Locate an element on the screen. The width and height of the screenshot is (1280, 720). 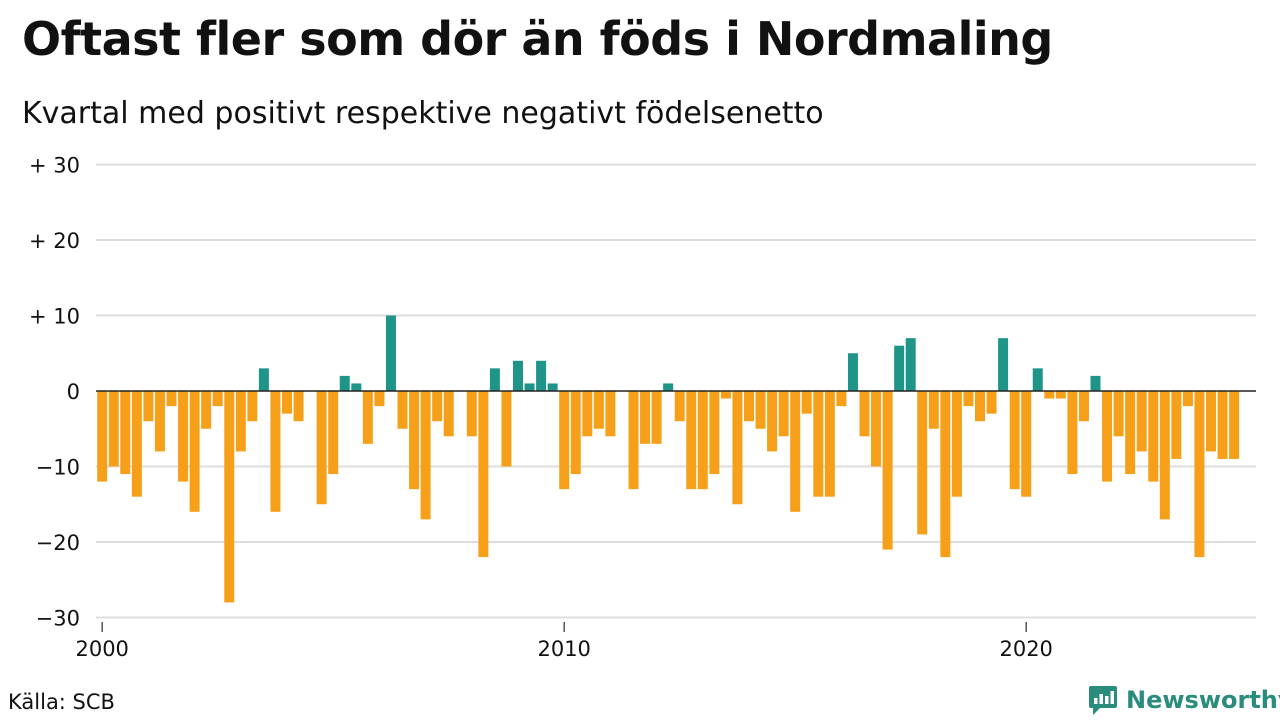
y-tick-label: −30 is located at coordinates (58, 619).